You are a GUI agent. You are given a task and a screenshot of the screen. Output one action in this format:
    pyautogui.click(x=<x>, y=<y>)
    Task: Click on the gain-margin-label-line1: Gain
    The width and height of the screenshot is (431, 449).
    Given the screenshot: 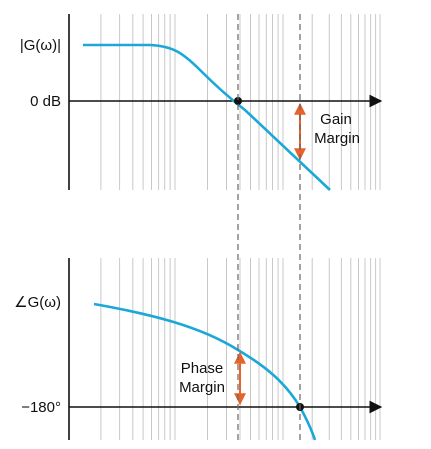 What is the action you would take?
    pyautogui.click(x=336, y=119)
    